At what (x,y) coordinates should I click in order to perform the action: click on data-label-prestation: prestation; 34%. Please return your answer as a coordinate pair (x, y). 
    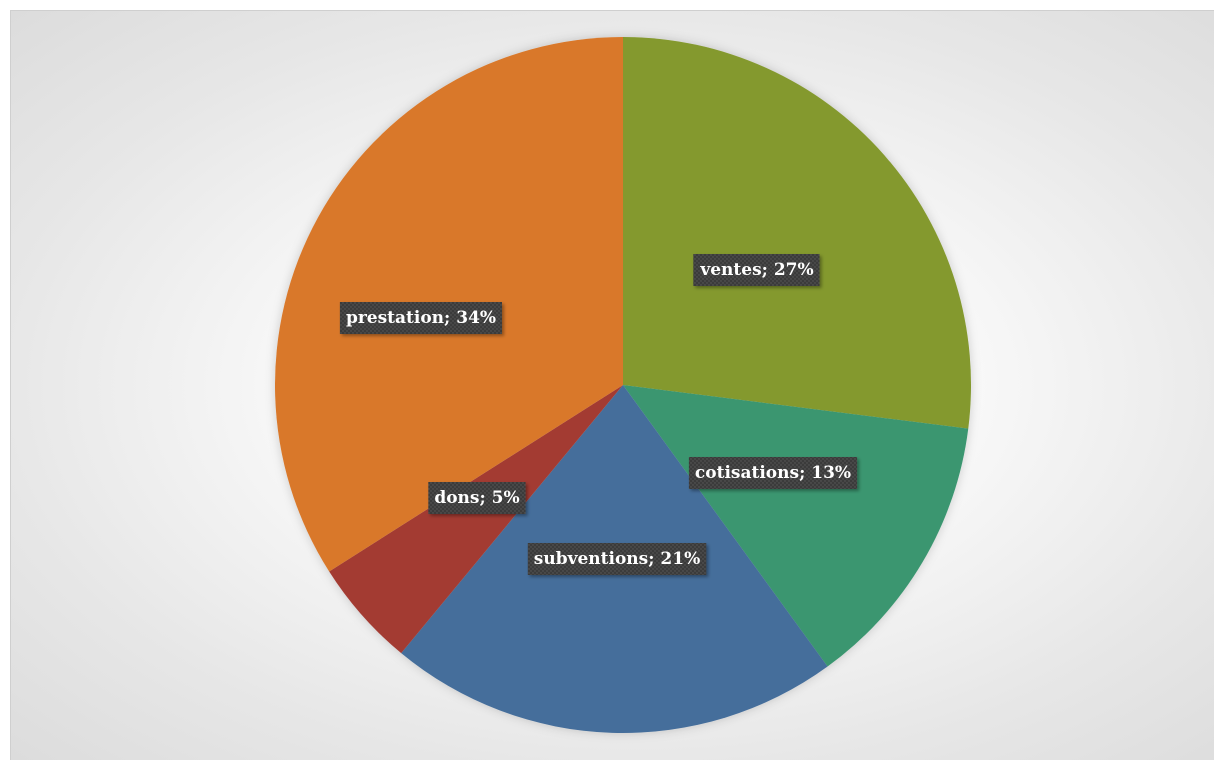
    Looking at the image, I should click on (420, 318).